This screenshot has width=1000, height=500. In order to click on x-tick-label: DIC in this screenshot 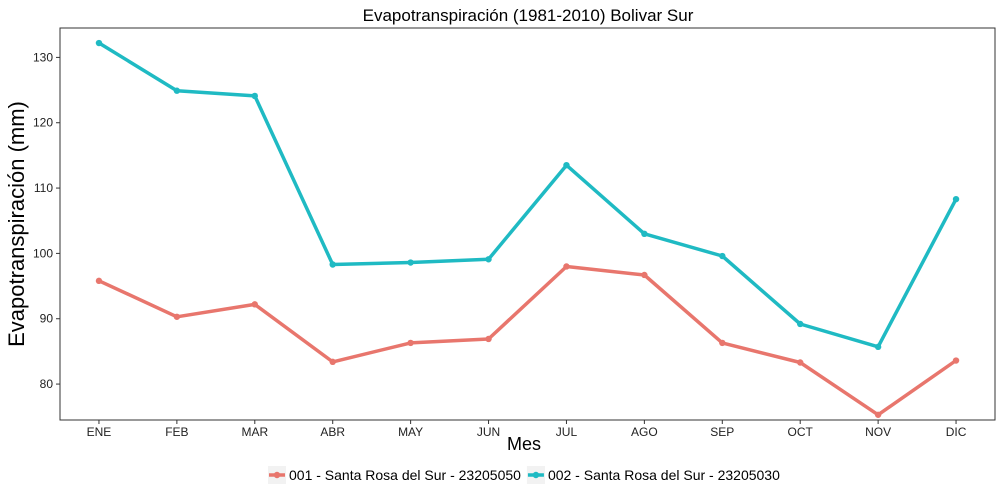, I will do `click(956, 432)`.